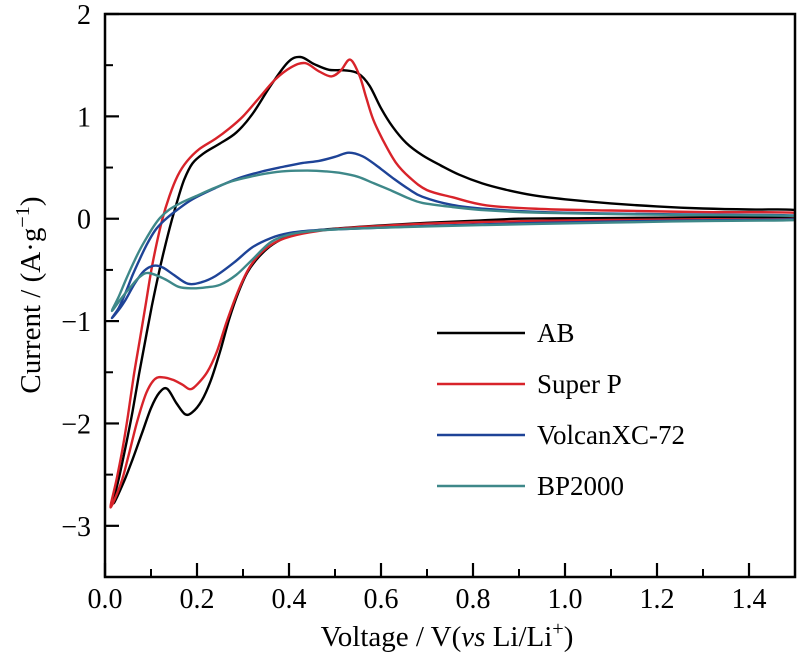  What do you see at coordinates (556, 333) in the screenshot?
I see `legend-label: AB` at bounding box center [556, 333].